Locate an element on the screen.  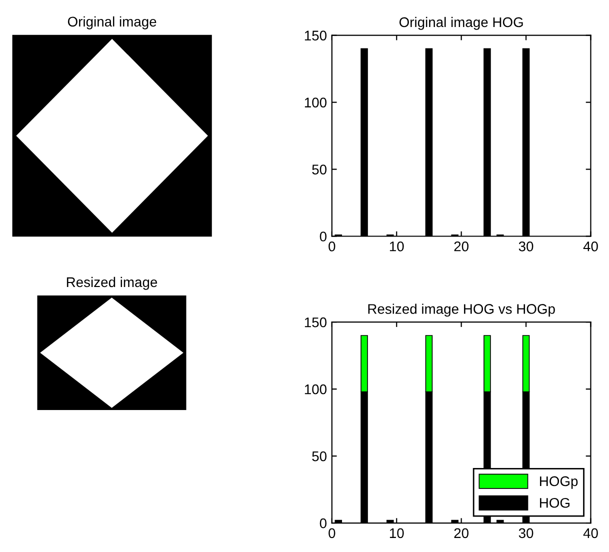
chart-title: Resized image HOG vs HOGp is located at coordinates (461, 310).